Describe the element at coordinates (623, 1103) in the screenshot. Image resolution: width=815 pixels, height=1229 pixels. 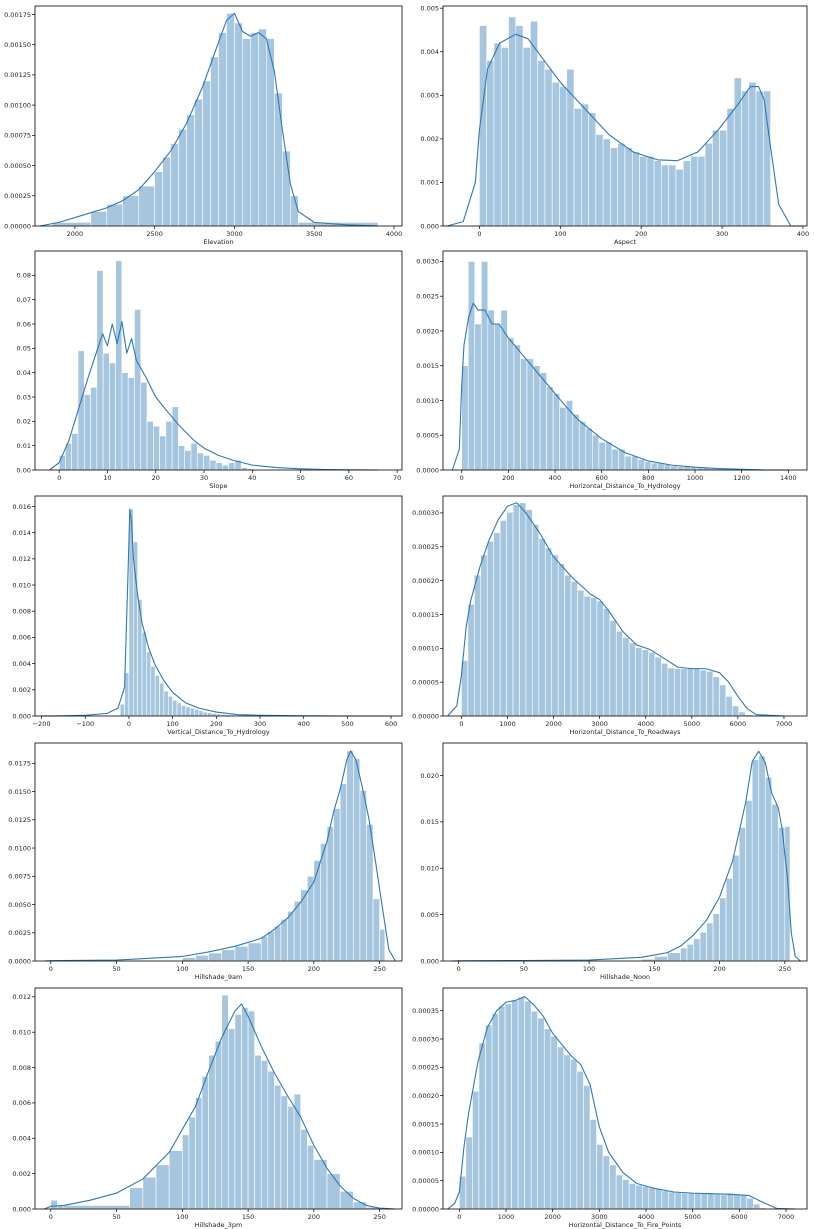
I see `chart-9-bars` at that location.